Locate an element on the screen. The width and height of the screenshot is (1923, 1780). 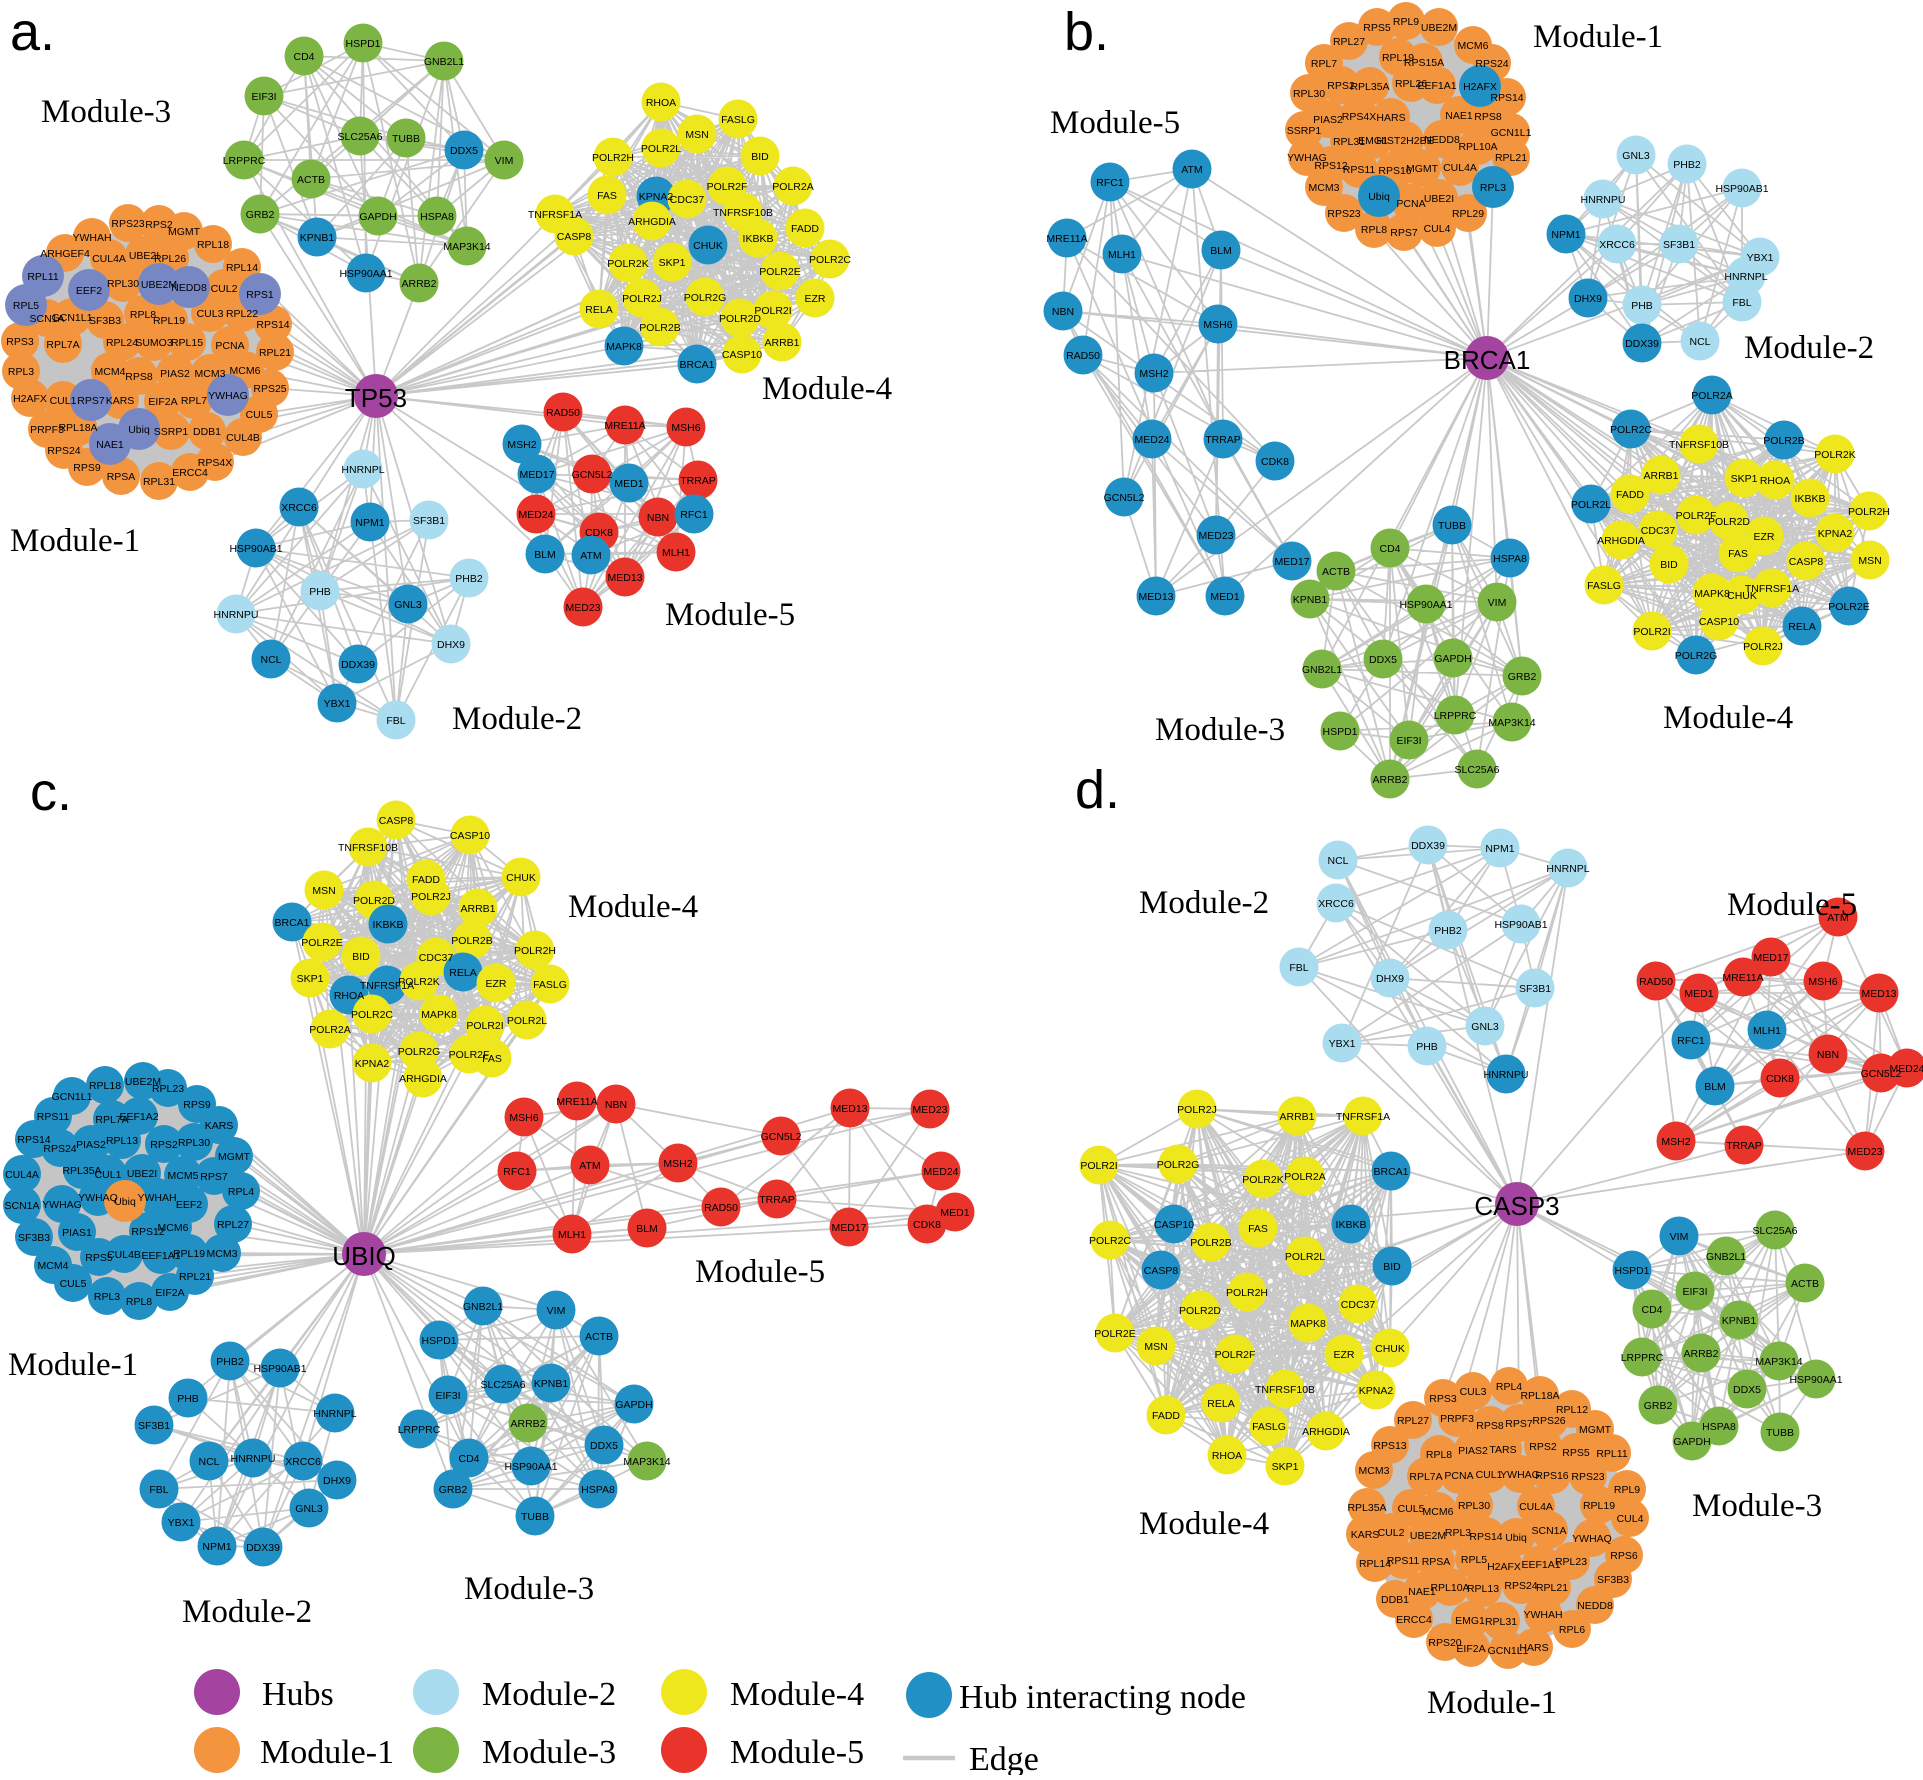
svg-text: BLM is located at coordinates (1221, 251).